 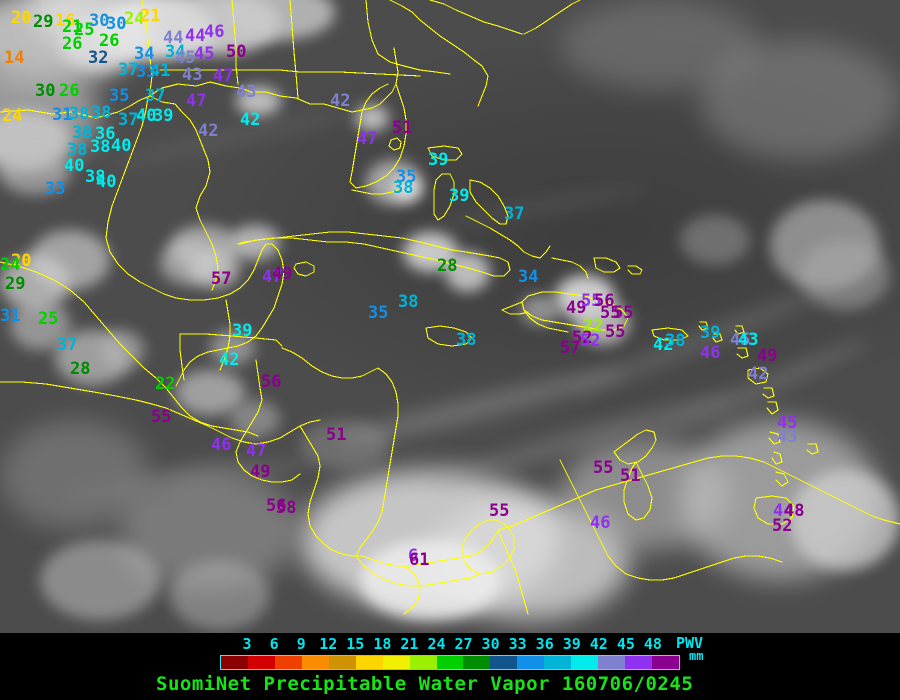 What do you see at coordinates (476, 17) in the screenshot?
I see `atlantic-coast-upper` at bounding box center [476, 17].